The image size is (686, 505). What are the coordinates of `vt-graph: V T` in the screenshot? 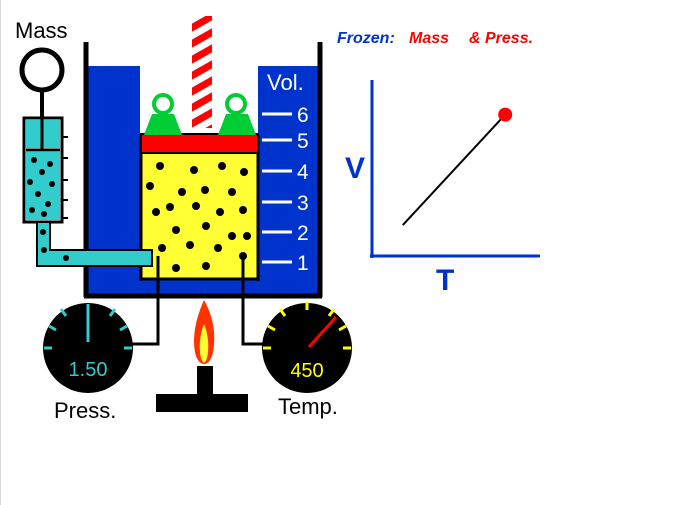 It's located at (442, 188).